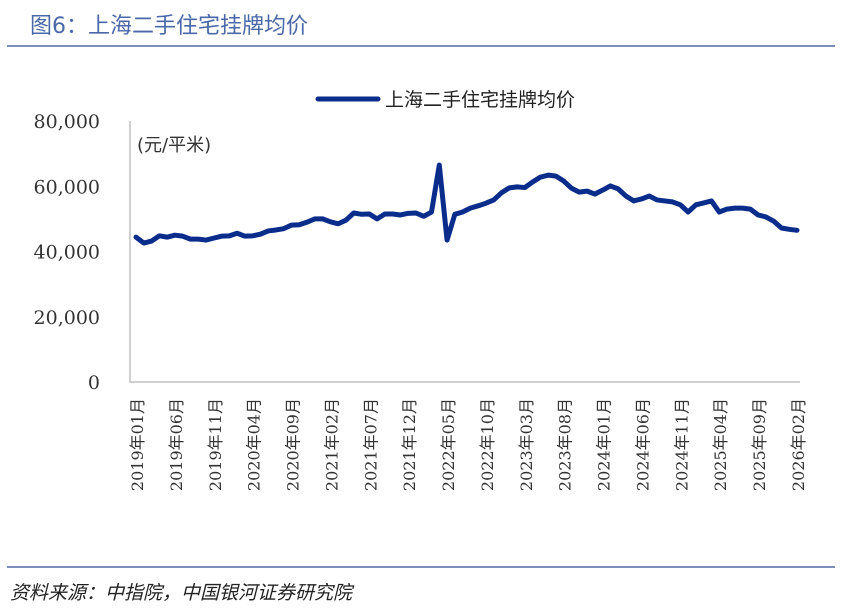  I want to click on x-tick-label: 2026年02月, so click(798, 444).